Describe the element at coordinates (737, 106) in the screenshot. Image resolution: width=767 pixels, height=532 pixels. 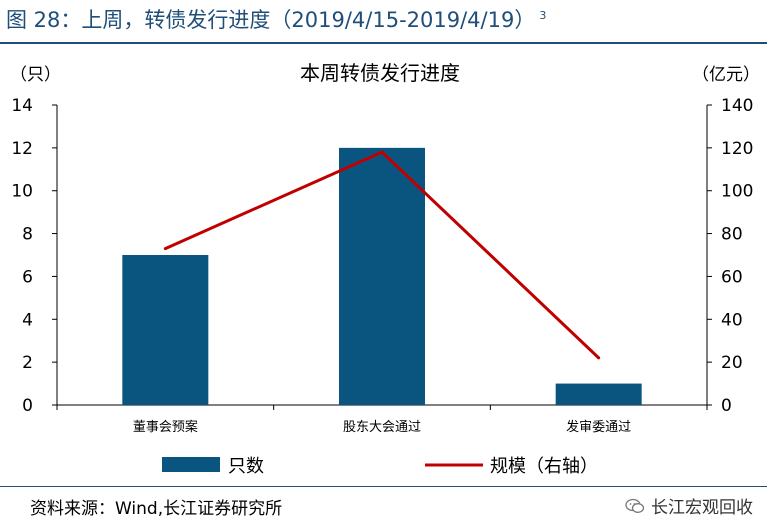
I see `y-right-tick-label: 140` at that location.